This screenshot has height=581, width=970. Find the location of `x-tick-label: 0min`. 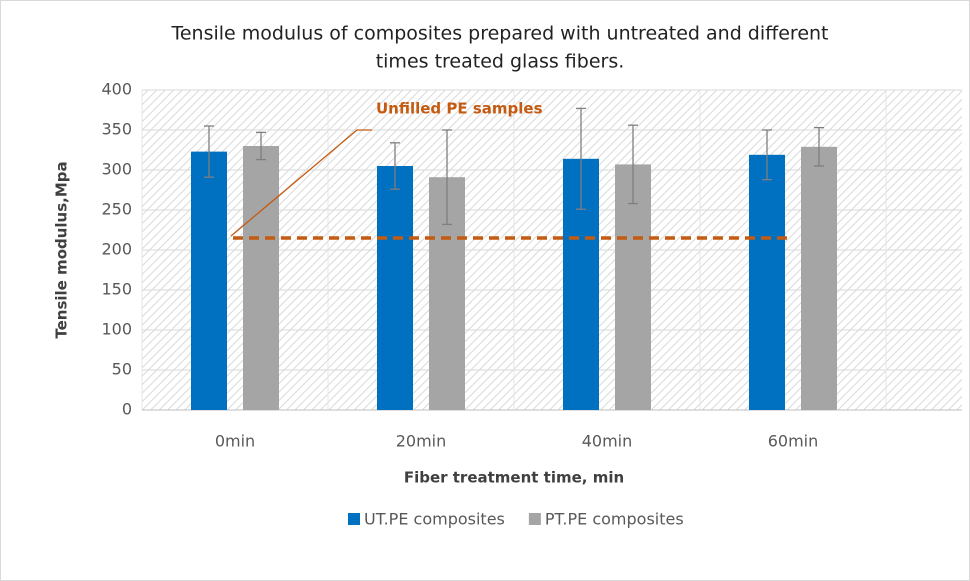

x-tick-label: 0min is located at coordinates (235, 441).